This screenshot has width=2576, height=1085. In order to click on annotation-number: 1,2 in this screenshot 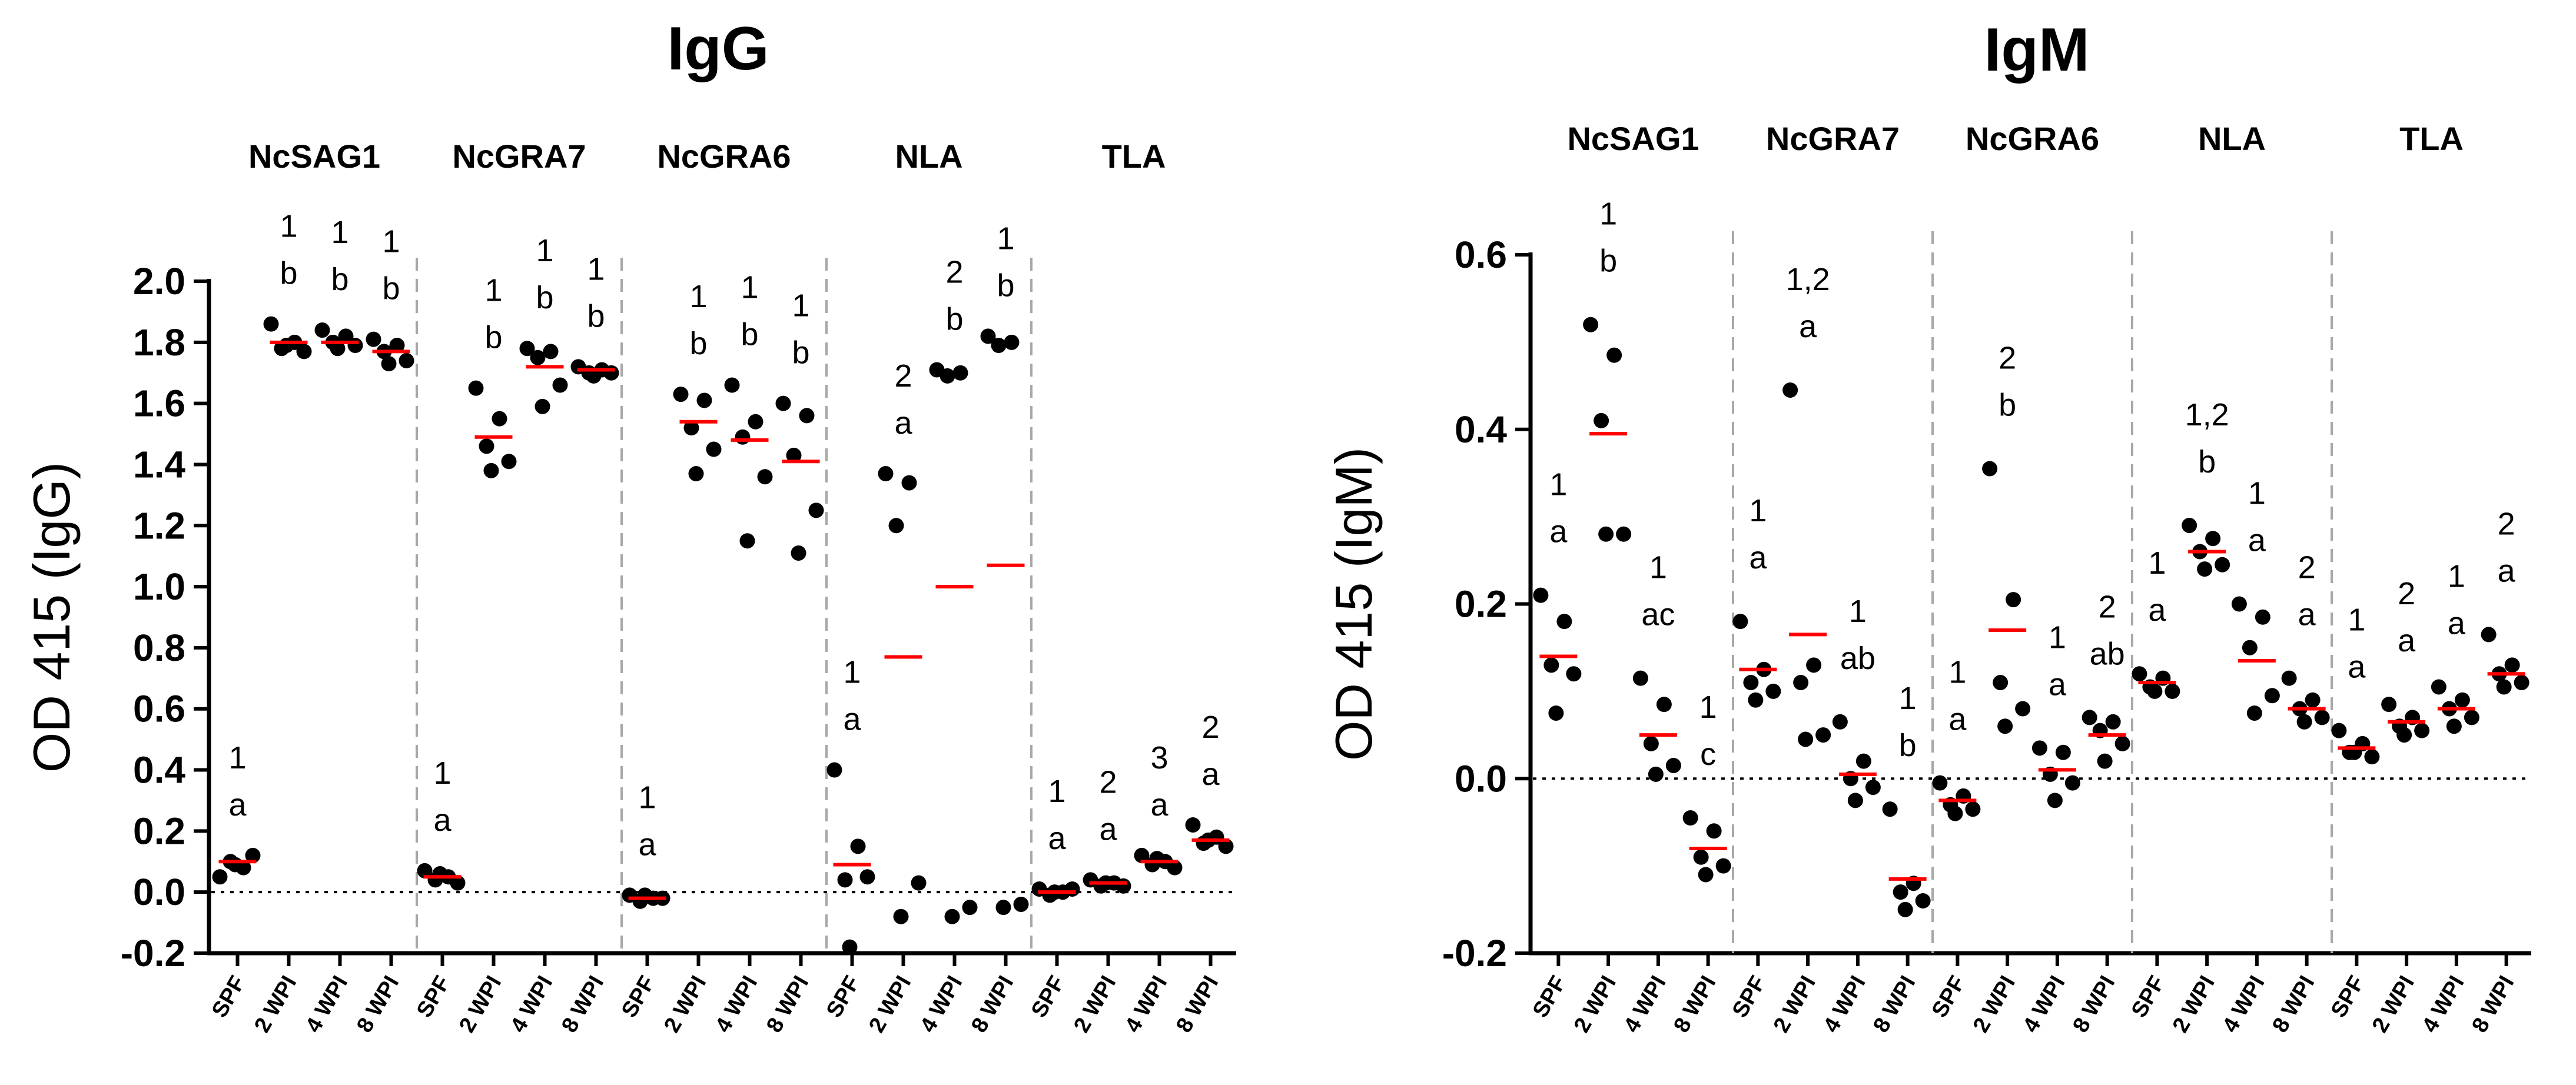, I will do `click(2207, 414)`.